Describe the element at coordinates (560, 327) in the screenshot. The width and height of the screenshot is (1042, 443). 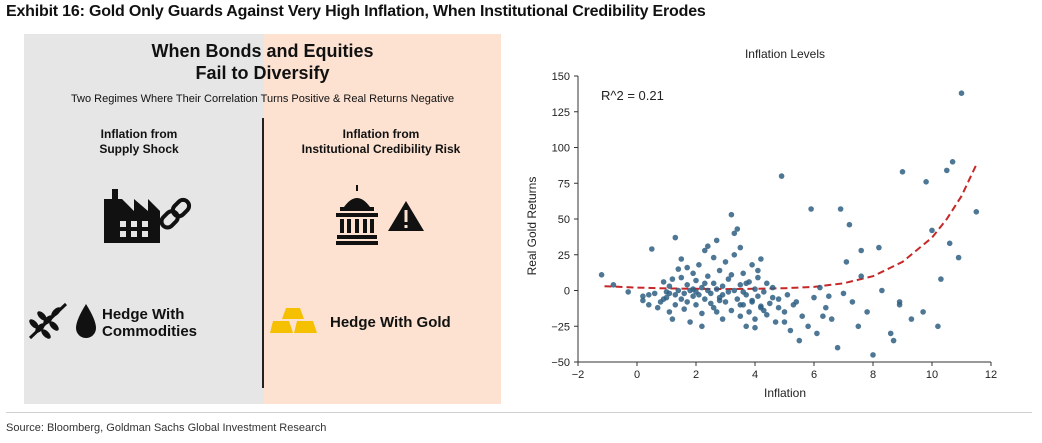
I see `y-tick-label: −25` at that location.